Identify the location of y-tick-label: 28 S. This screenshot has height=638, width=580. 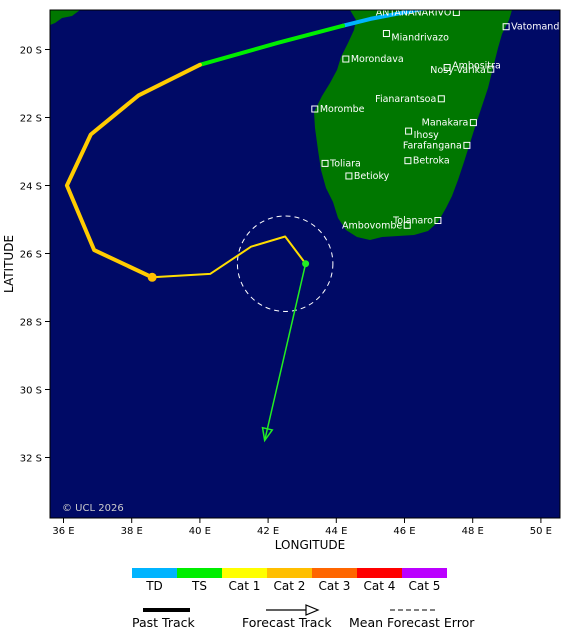
(31, 323).